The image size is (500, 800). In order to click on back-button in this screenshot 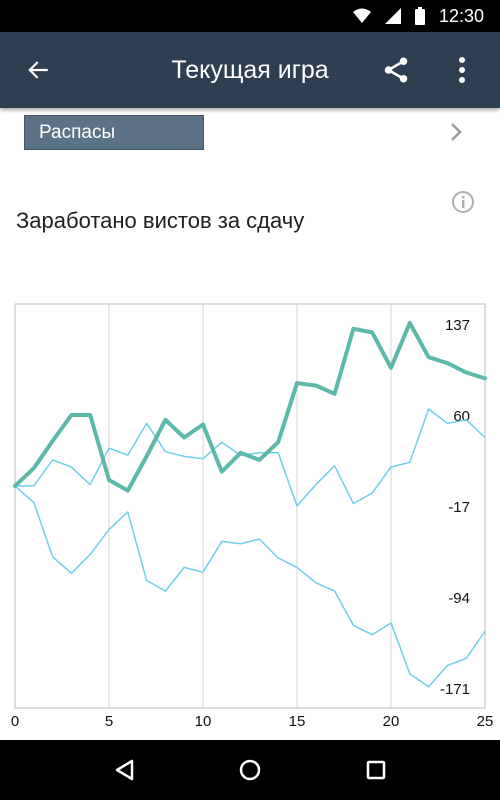, I will do `click(38, 70)`.